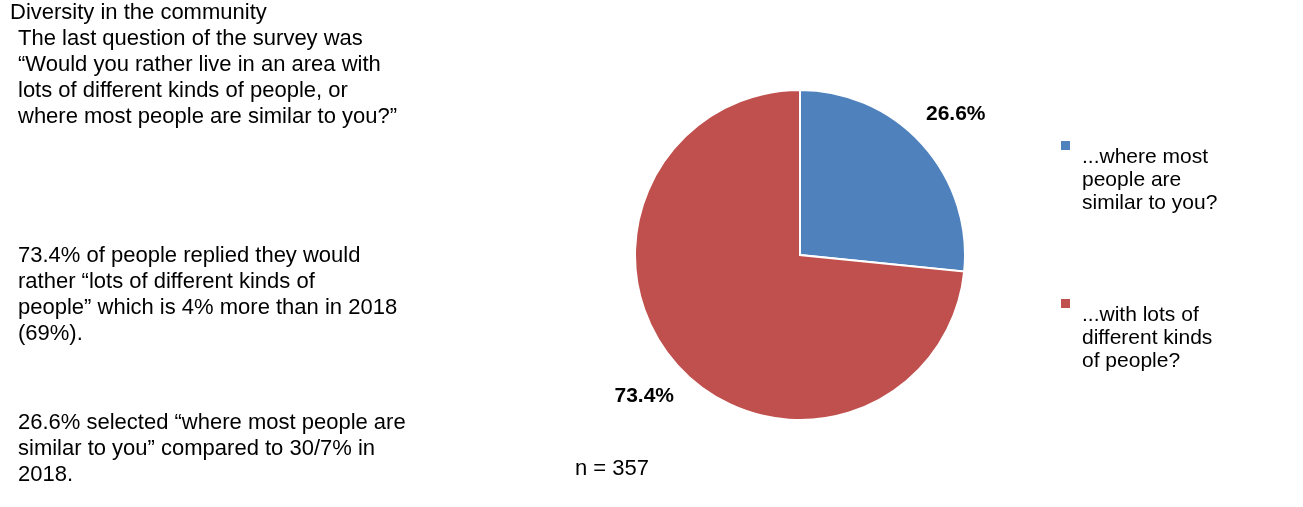  What do you see at coordinates (138, 12) in the screenshot?
I see `text: Diversity in the community` at bounding box center [138, 12].